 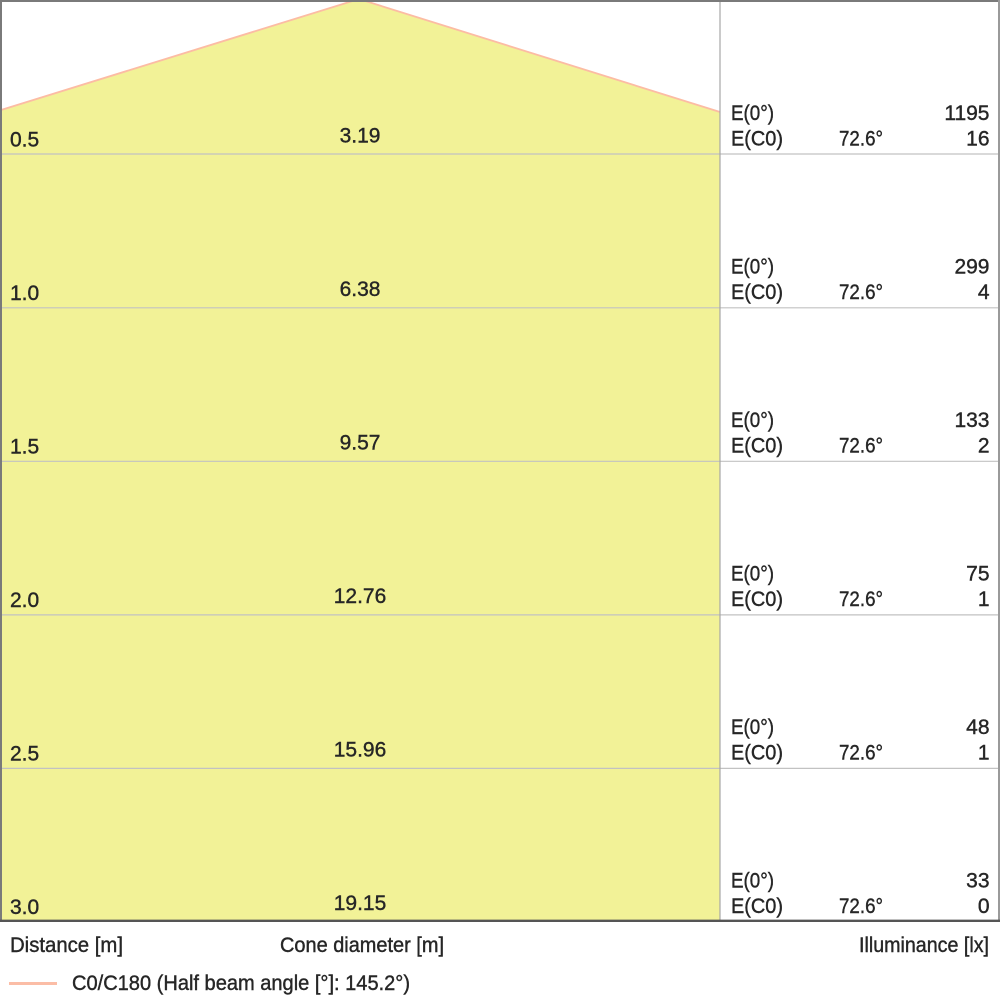 What do you see at coordinates (360, 443) in the screenshot?
I see `svg-text: 9.57` at bounding box center [360, 443].